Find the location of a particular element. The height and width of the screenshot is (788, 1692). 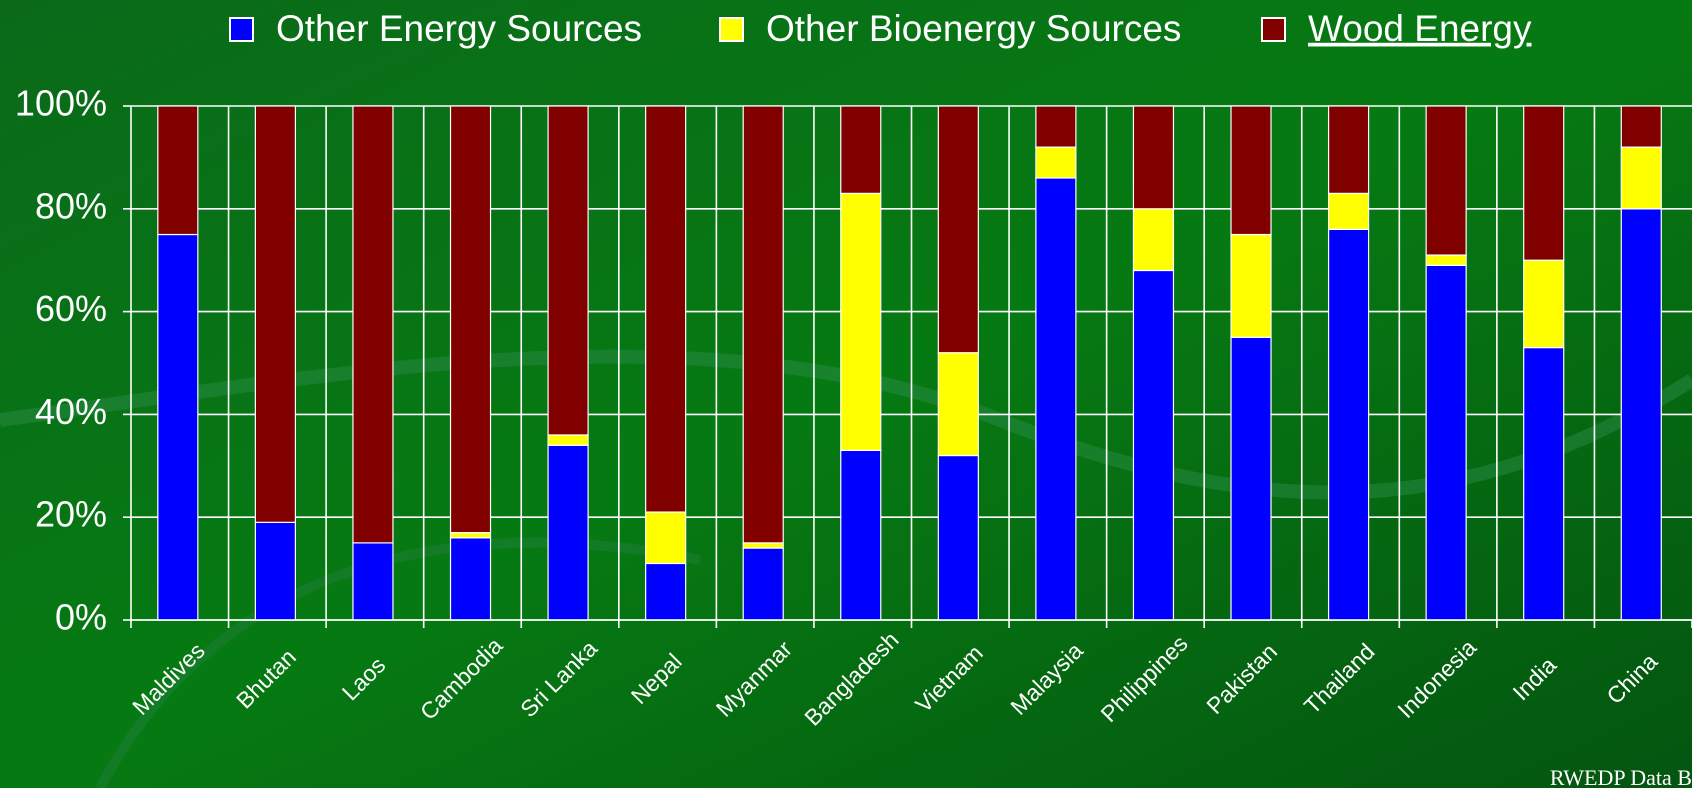

y-tick-label: 100% is located at coordinates (61, 103).